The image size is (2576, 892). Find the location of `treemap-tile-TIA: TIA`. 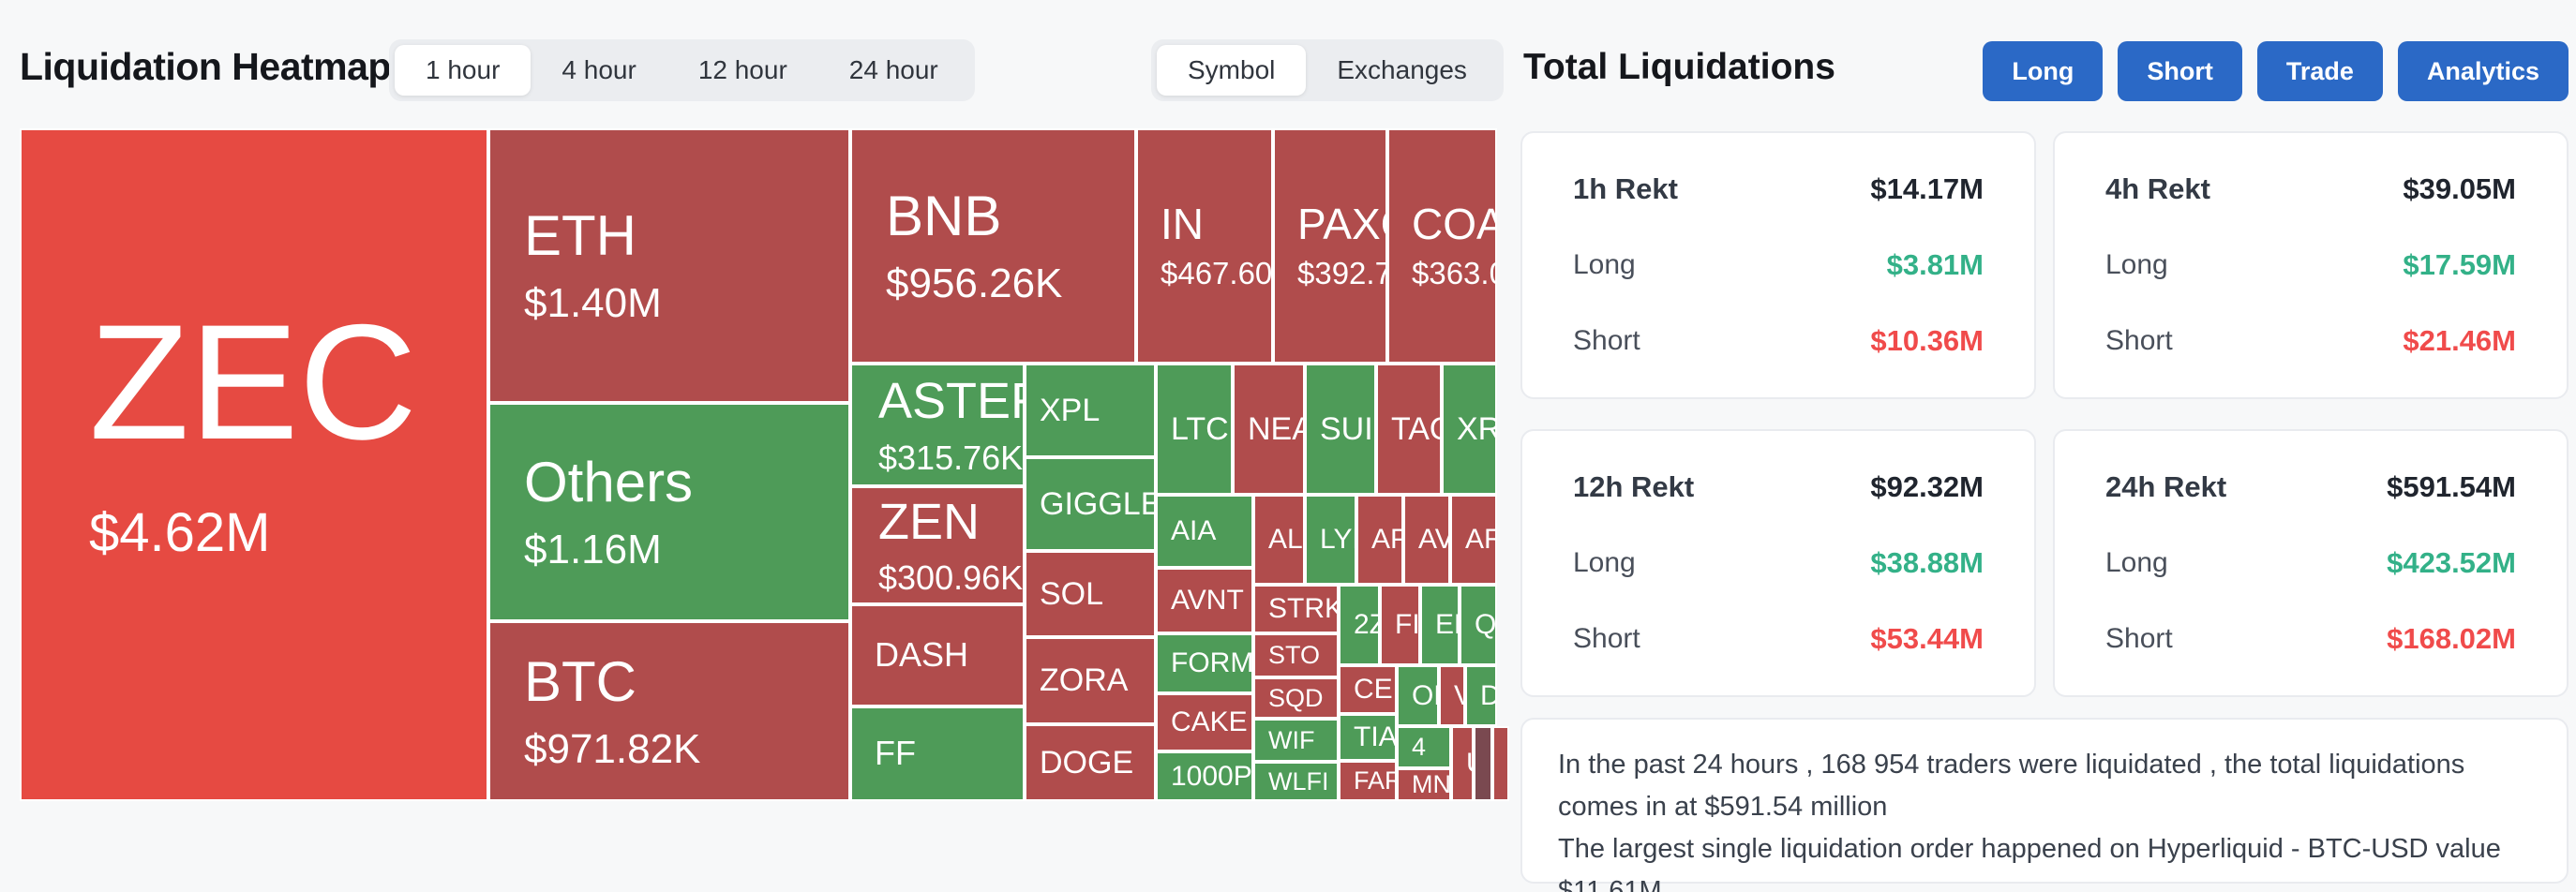

treemap-tile-TIA: TIA is located at coordinates (1368, 737).